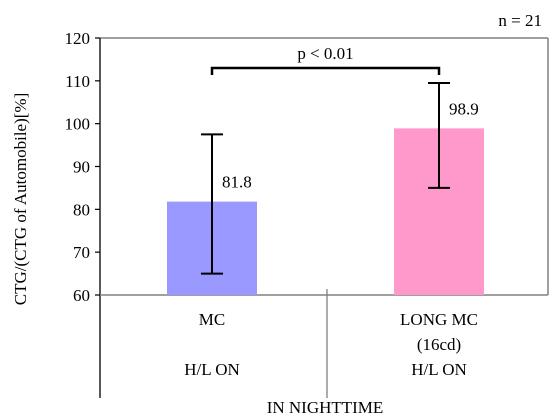 Image resolution: width=551 pixels, height=418 pixels. I want to click on y-tick-label: 80, so click(81, 209).